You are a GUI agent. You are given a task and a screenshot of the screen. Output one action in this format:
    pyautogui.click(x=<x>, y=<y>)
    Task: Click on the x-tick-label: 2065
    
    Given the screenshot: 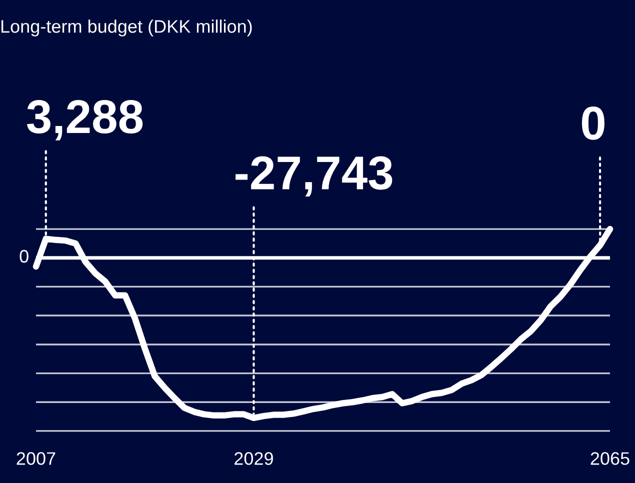 What is the action you would take?
    pyautogui.click(x=610, y=458)
    